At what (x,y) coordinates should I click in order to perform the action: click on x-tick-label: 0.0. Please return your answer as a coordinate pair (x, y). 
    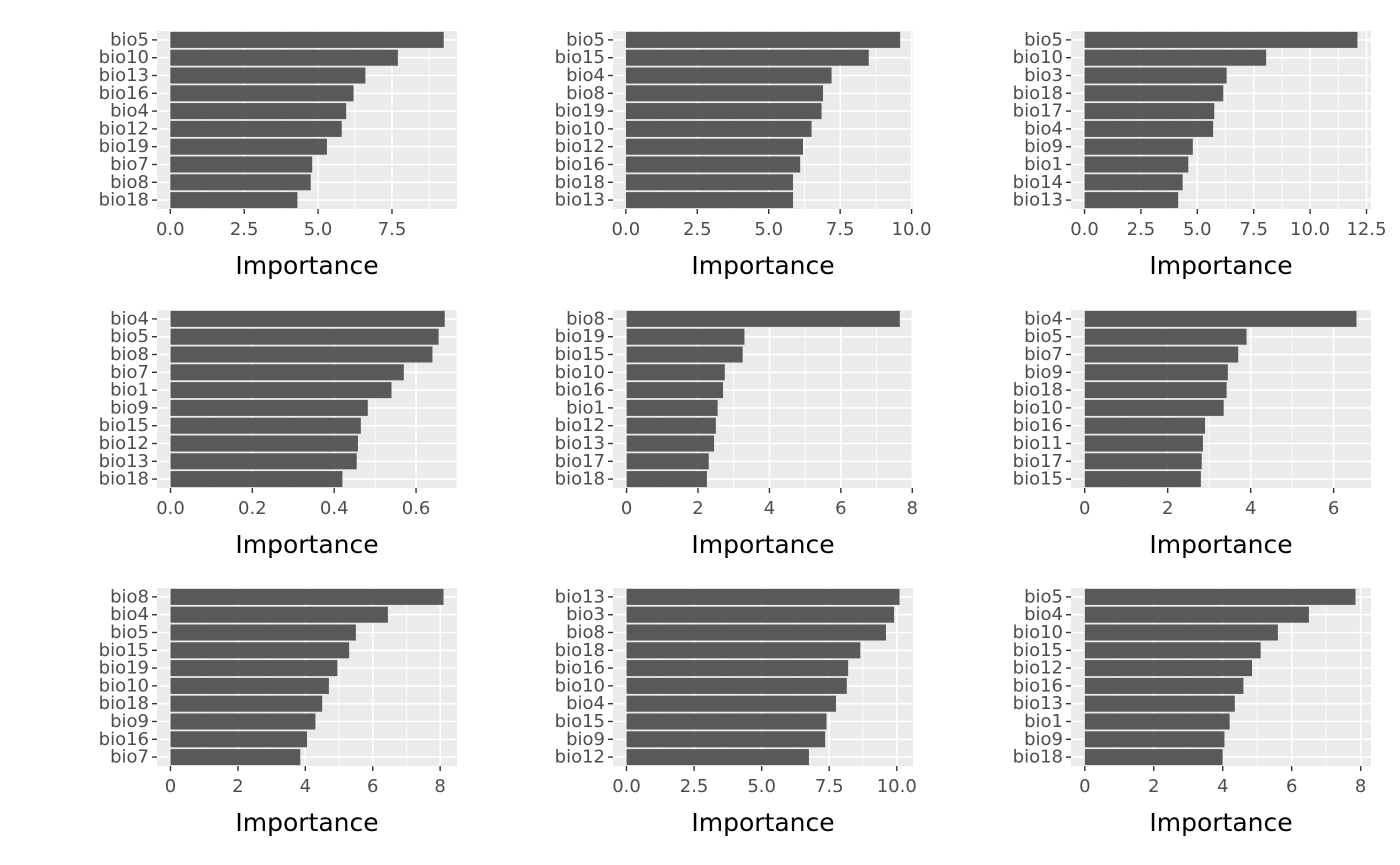
    Looking at the image, I should click on (170, 229).